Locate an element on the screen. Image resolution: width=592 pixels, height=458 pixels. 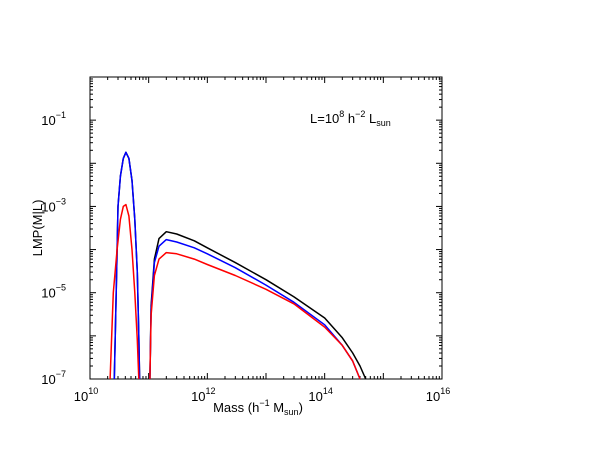
x-tick-label: 1014 is located at coordinates (320, 395).